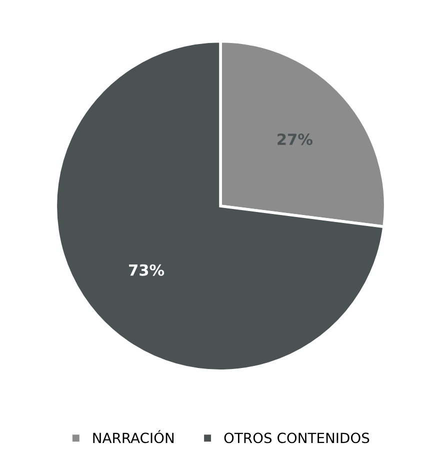 The width and height of the screenshot is (441, 463). I want to click on legend-label: OTROS CONTENIDOS, so click(297, 438).